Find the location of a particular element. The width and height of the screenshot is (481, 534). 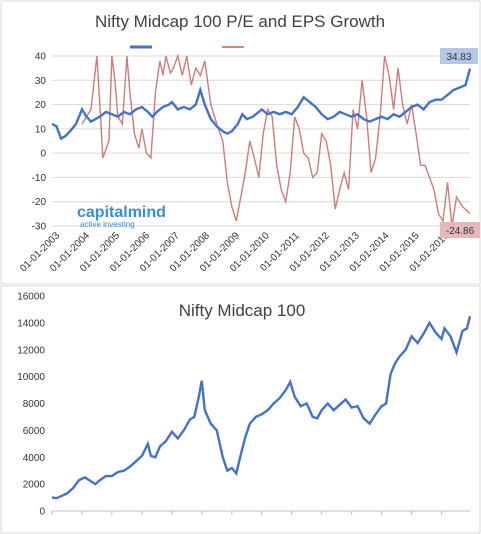

y-tick-label: 30 is located at coordinates (41, 81).